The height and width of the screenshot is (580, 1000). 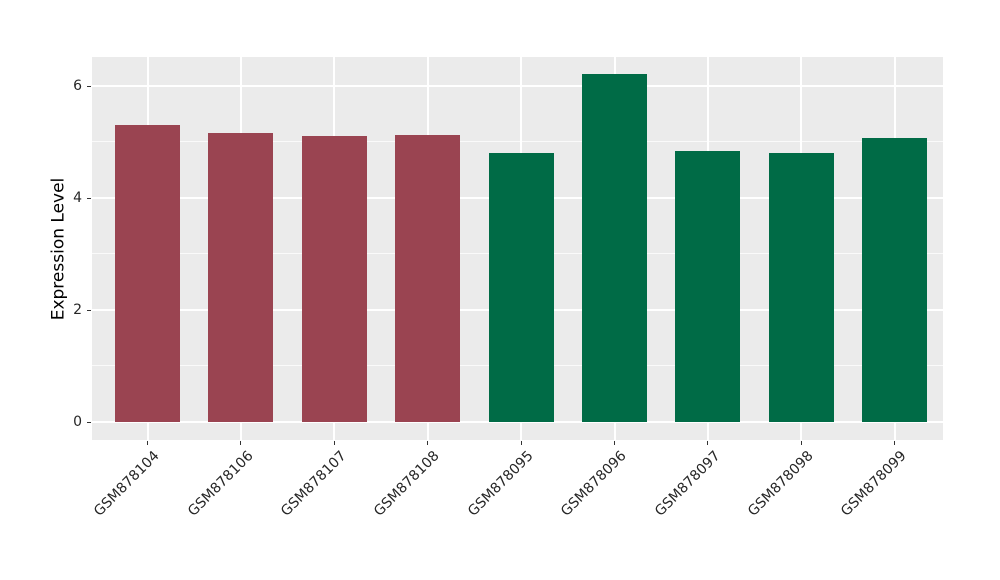 I want to click on bar-GSM878098, so click(x=801, y=287).